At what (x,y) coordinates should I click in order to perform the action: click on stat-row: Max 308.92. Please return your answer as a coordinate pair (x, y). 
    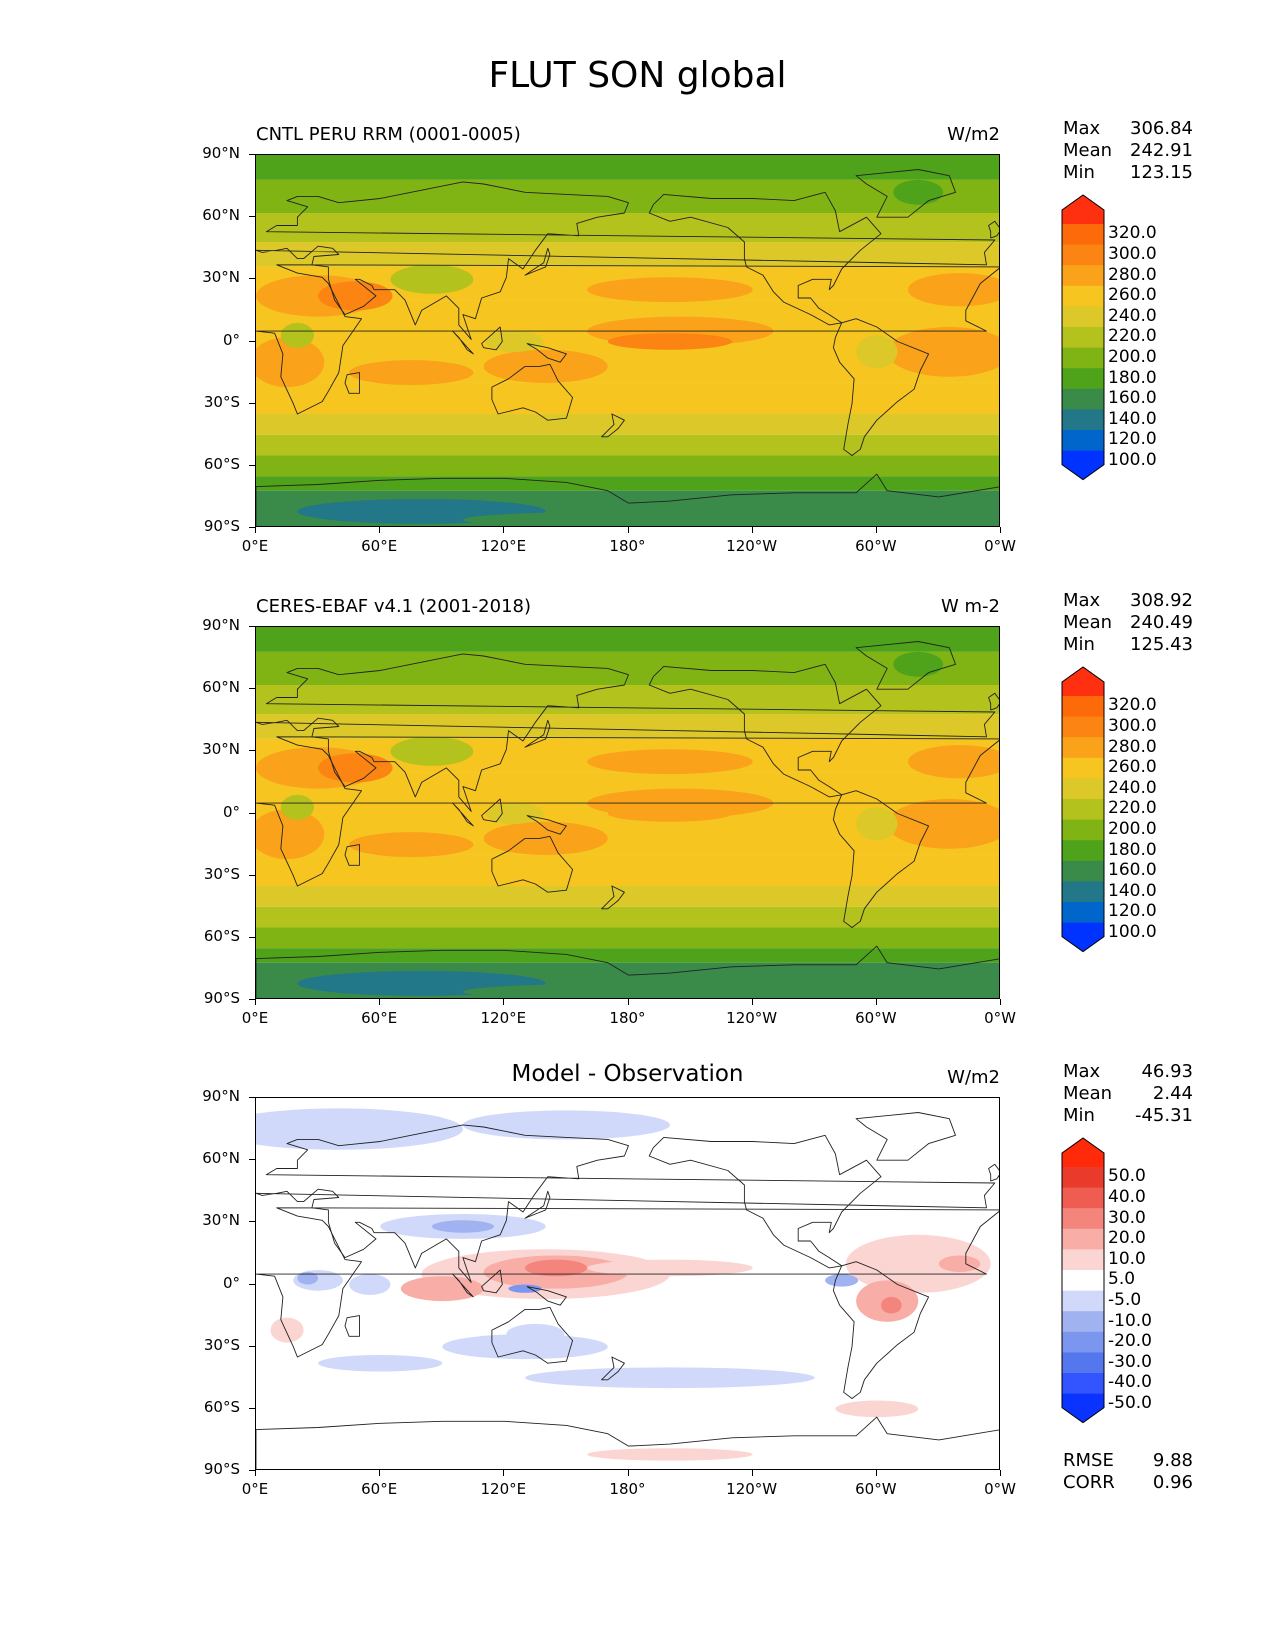
    Looking at the image, I should click on (1128, 601).